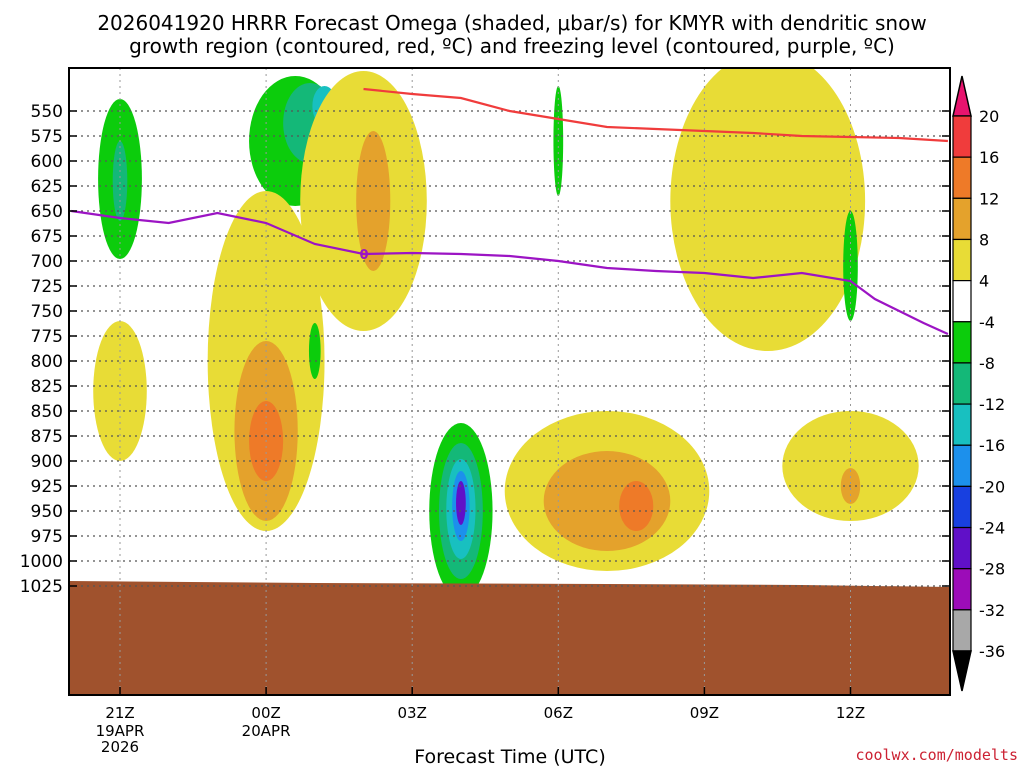  Describe the element at coordinates (962, 671) in the screenshot. I see `colorbar-bottom-triangle` at that location.